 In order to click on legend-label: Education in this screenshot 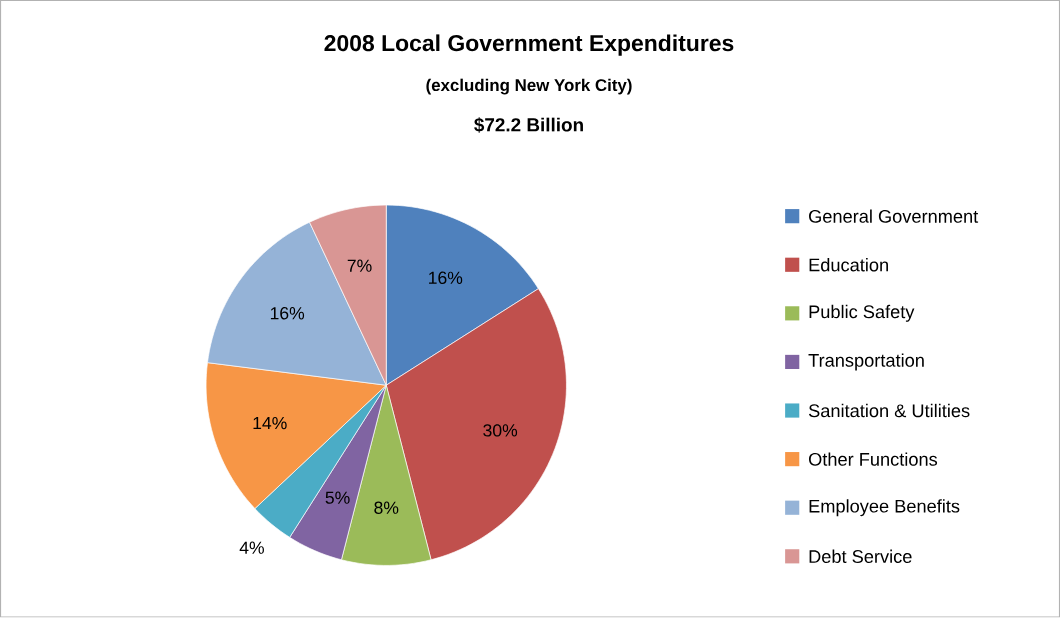, I will do `click(848, 265)`.